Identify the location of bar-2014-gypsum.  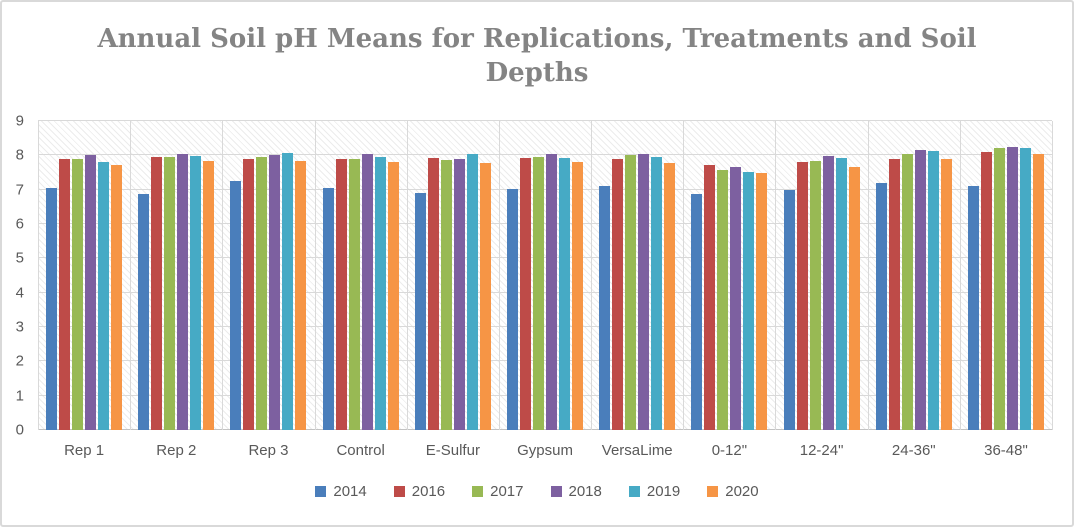
(513, 309).